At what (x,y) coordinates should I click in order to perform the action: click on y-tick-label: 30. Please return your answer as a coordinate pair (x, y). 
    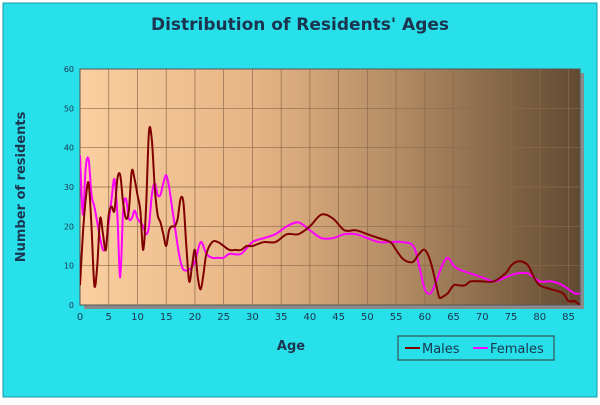
    Looking at the image, I should click on (69, 187).